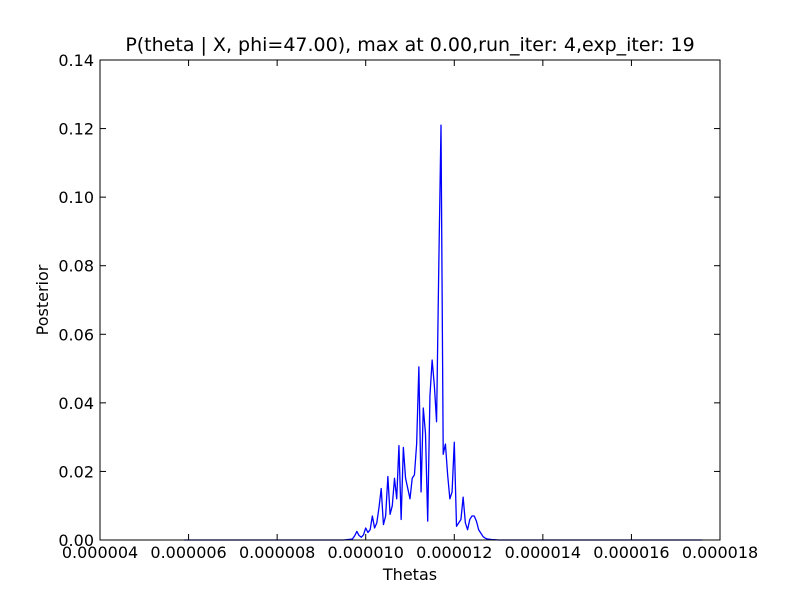 The width and height of the screenshot is (800, 600). I want to click on x-tick-label: 0.000008, so click(277, 552).